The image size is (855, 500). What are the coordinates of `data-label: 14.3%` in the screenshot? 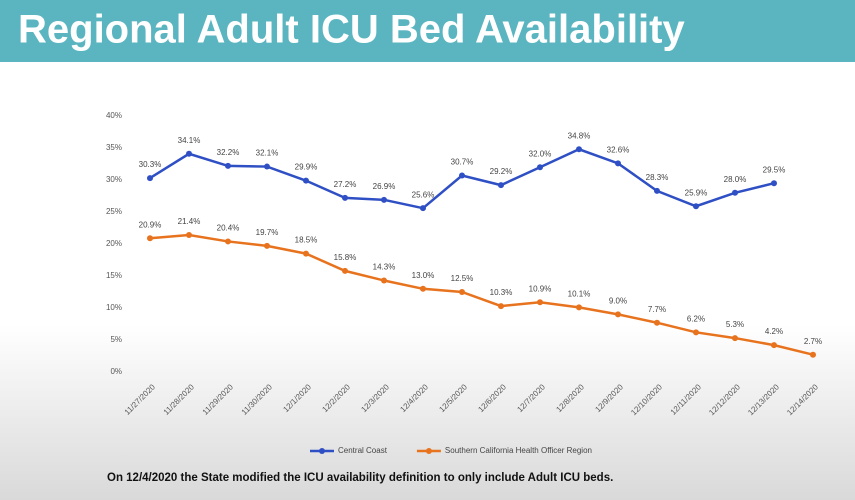 It's located at (384, 267).